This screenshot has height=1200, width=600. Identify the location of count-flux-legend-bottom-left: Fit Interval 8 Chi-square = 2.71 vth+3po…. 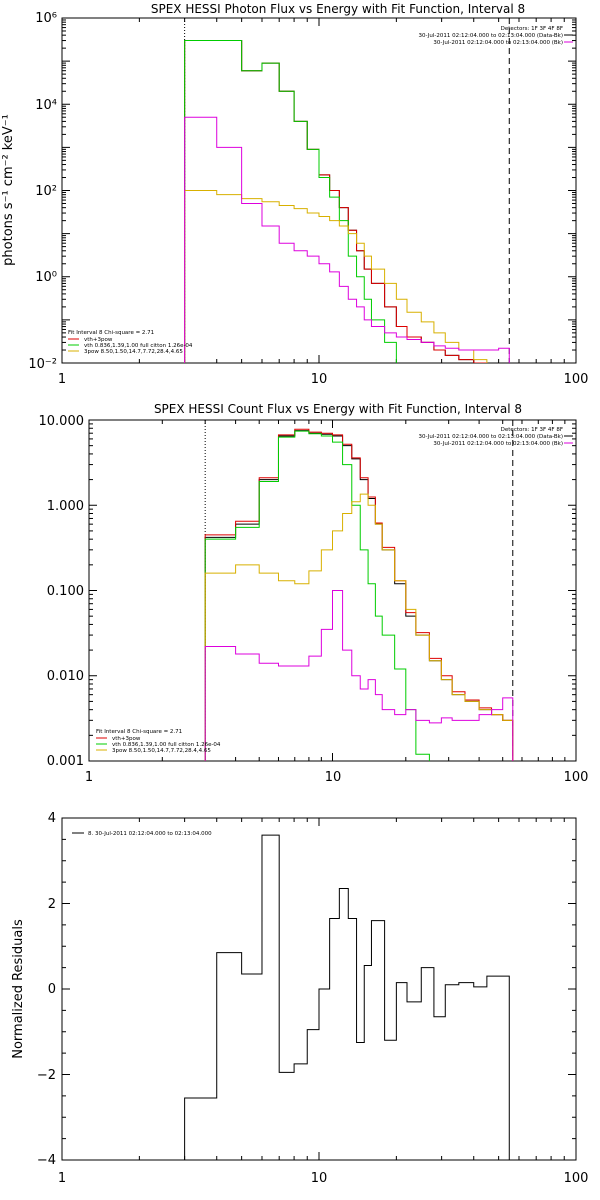
(158, 741).